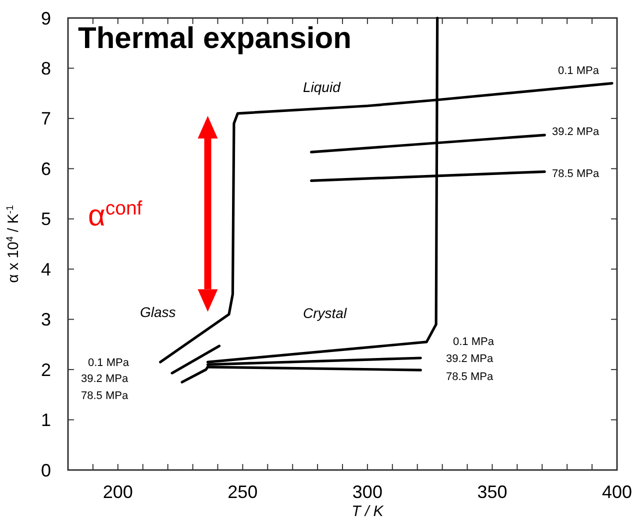  I want to click on y-tick-label: 0, so click(46, 470).